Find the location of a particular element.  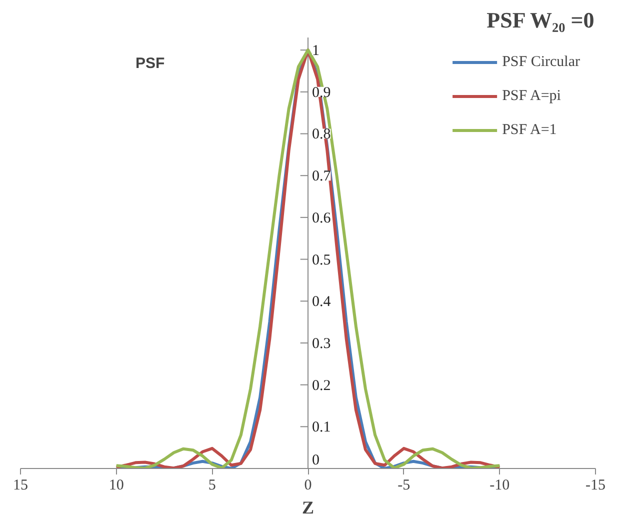

x-tick-label: 5 is located at coordinates (212, 486).